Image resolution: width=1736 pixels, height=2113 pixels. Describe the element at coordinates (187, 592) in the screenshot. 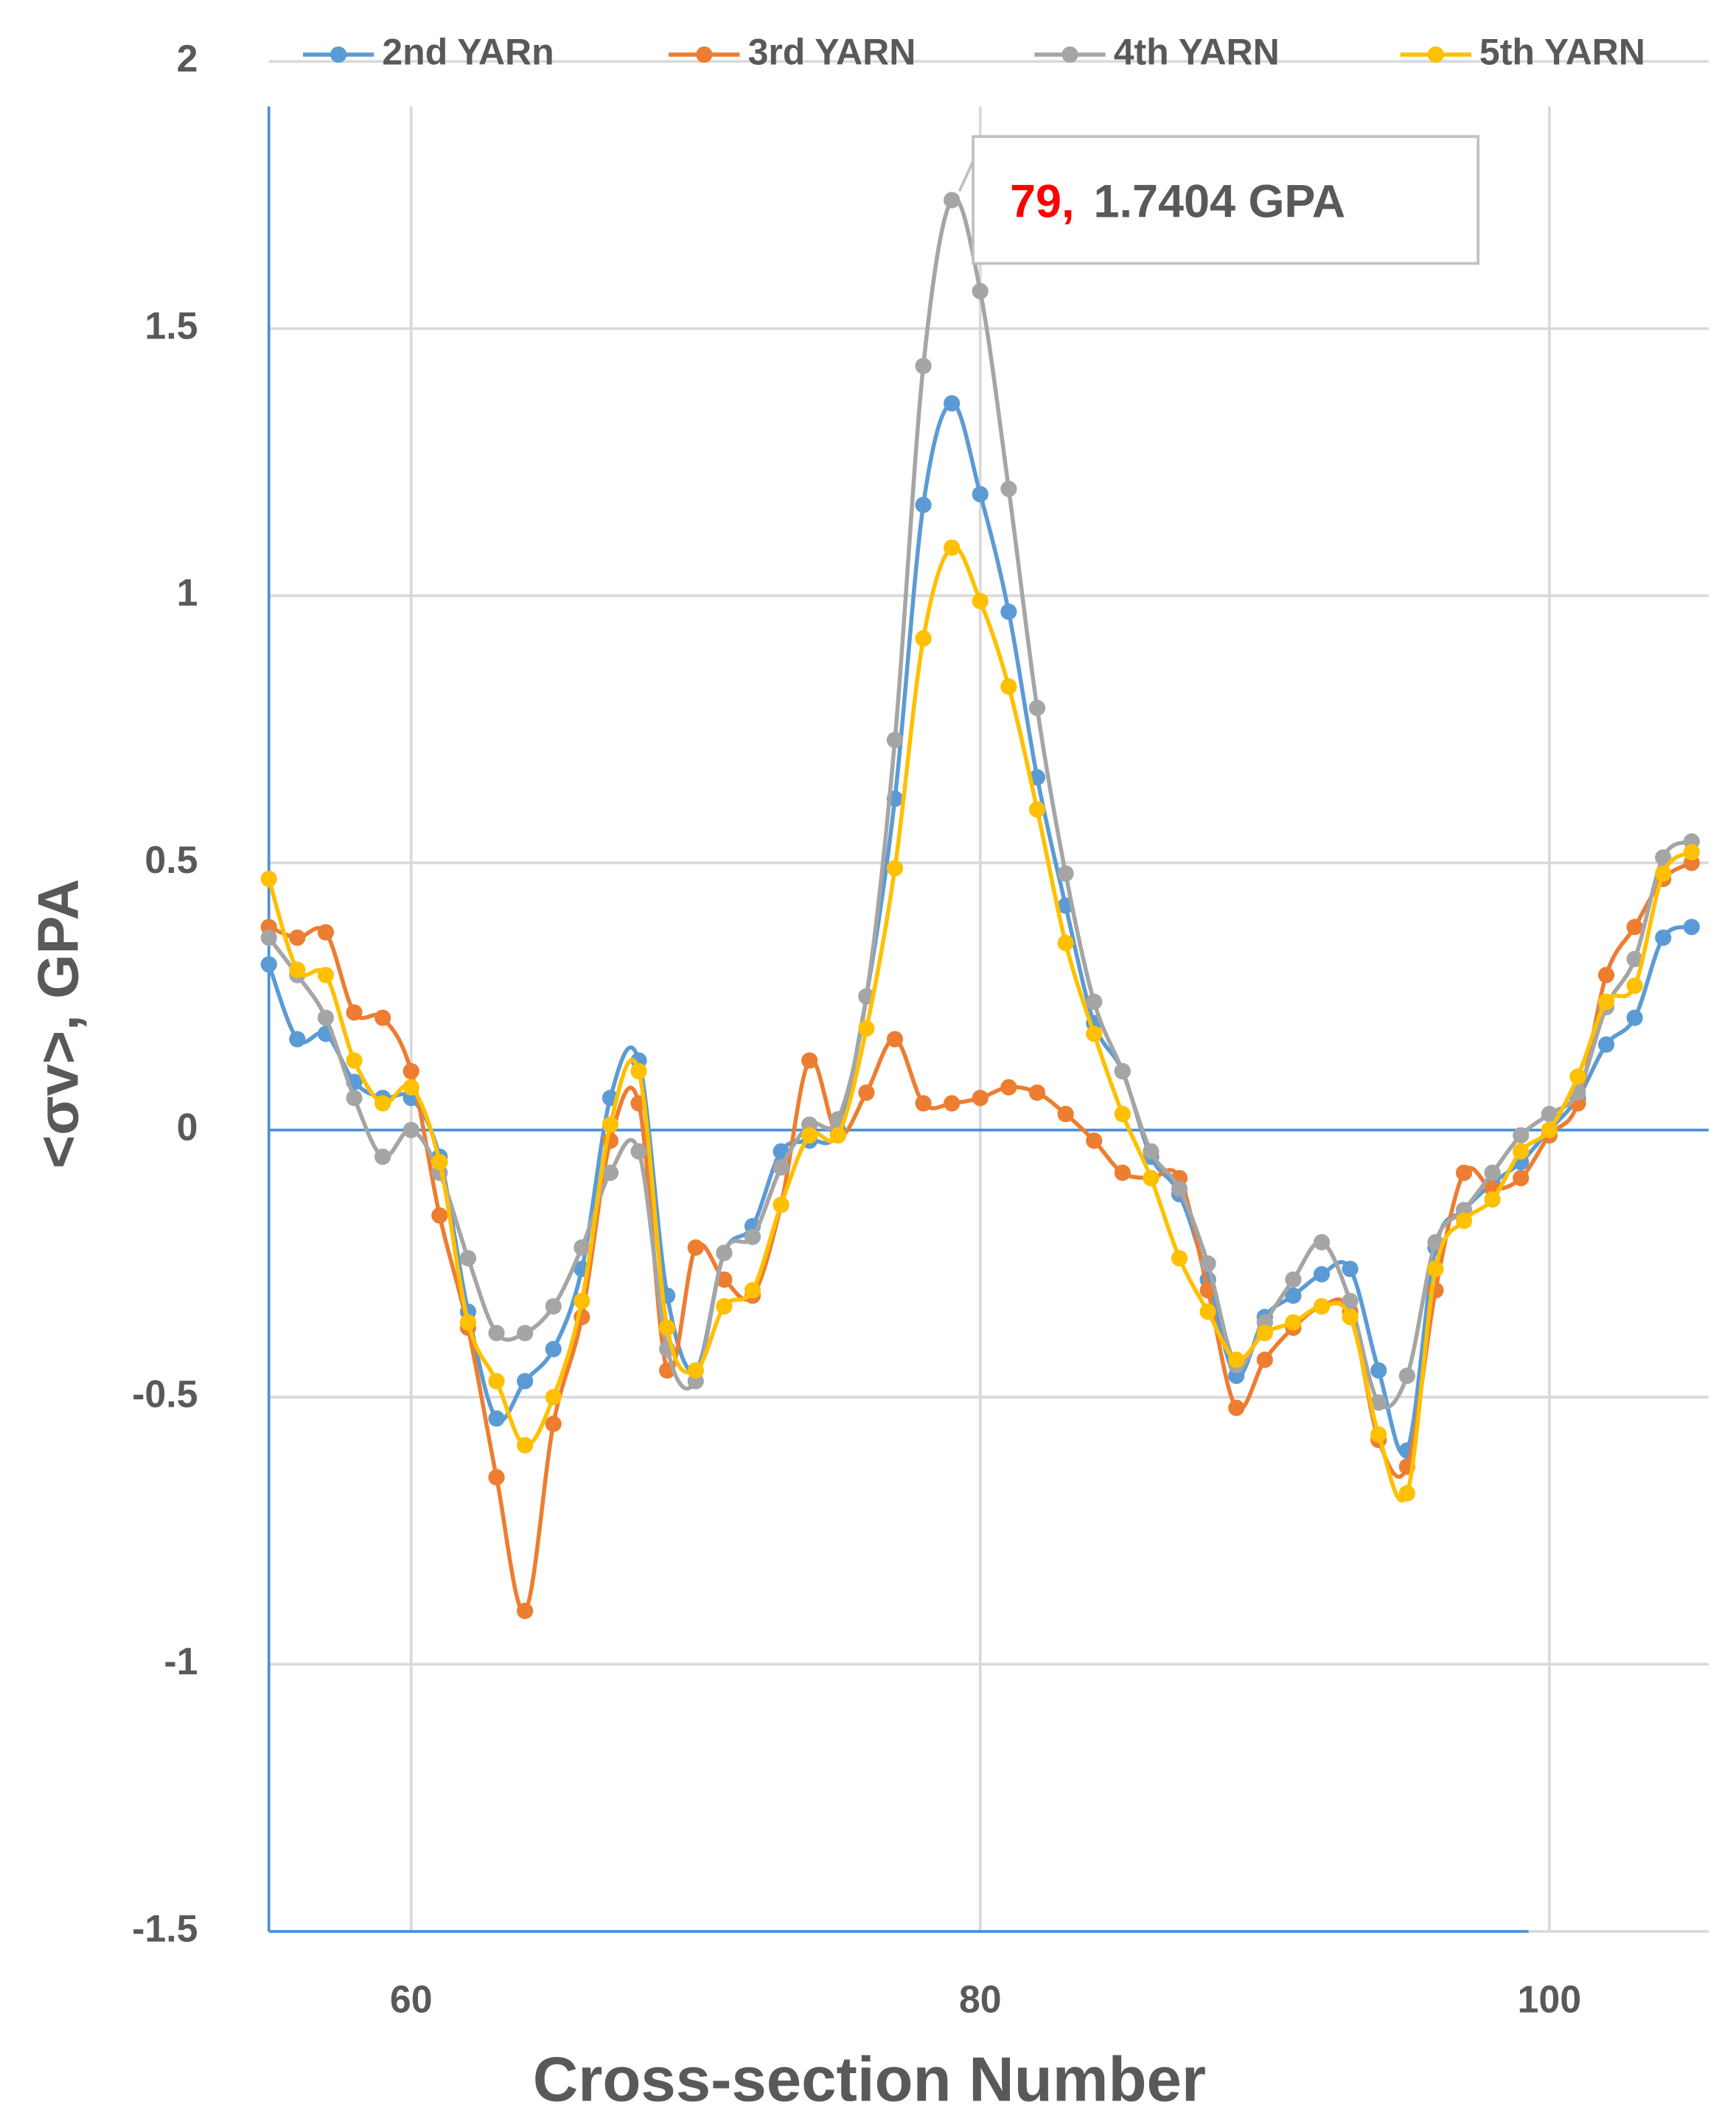

I see `y-tick-label: 1` at that location.